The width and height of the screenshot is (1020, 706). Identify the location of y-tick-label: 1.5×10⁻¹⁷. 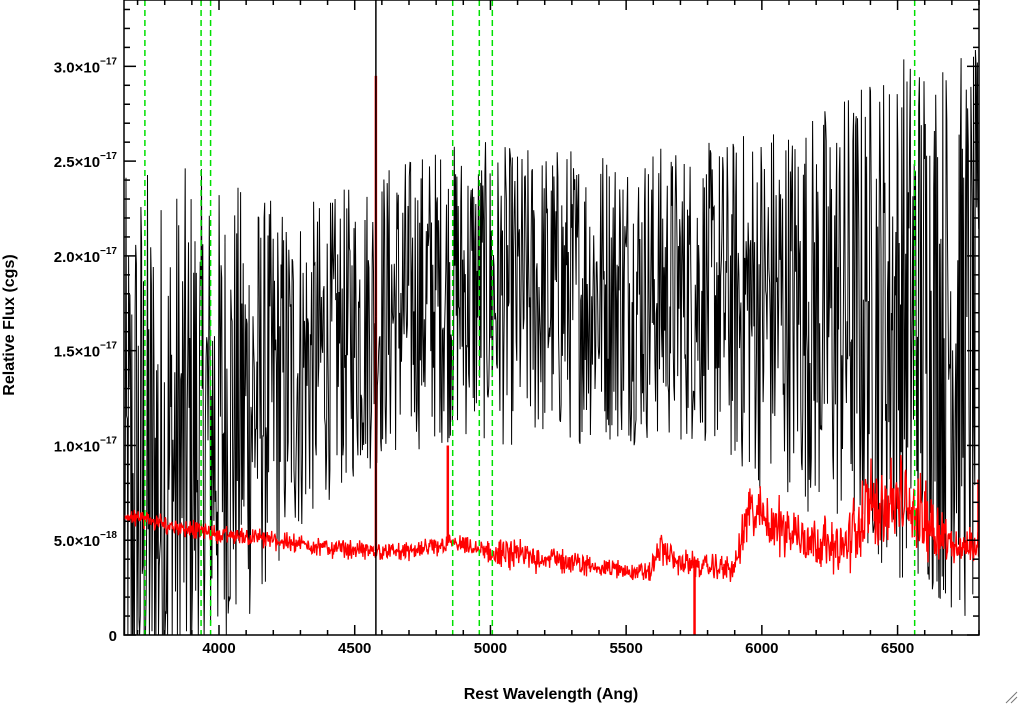
(86, 351).